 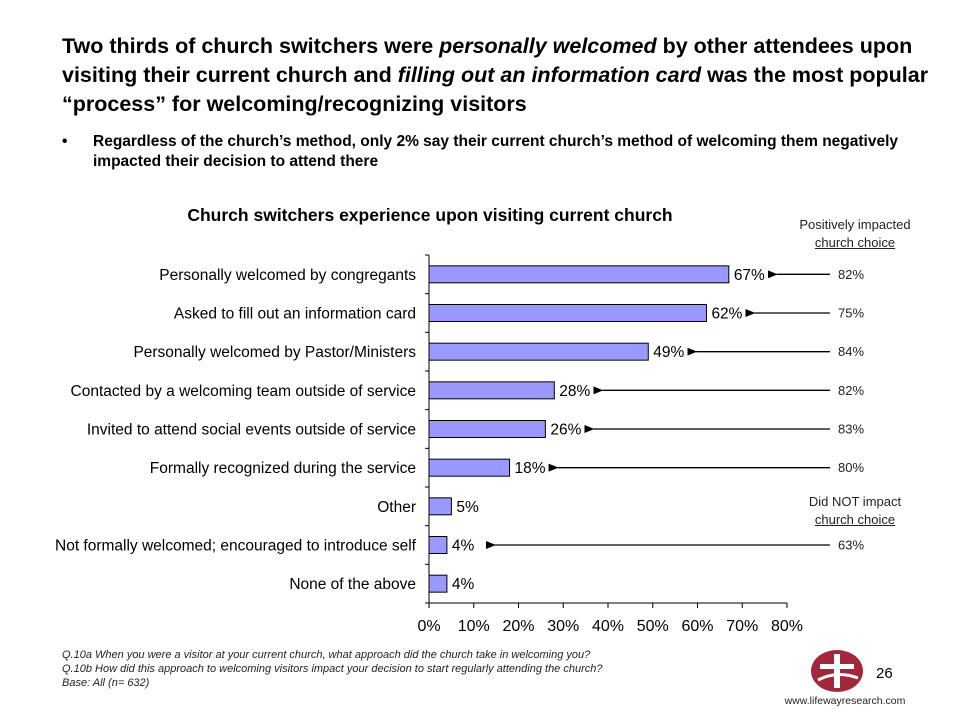 I want to click on impact-percent-label: 84%, so click(x=851, y=351).